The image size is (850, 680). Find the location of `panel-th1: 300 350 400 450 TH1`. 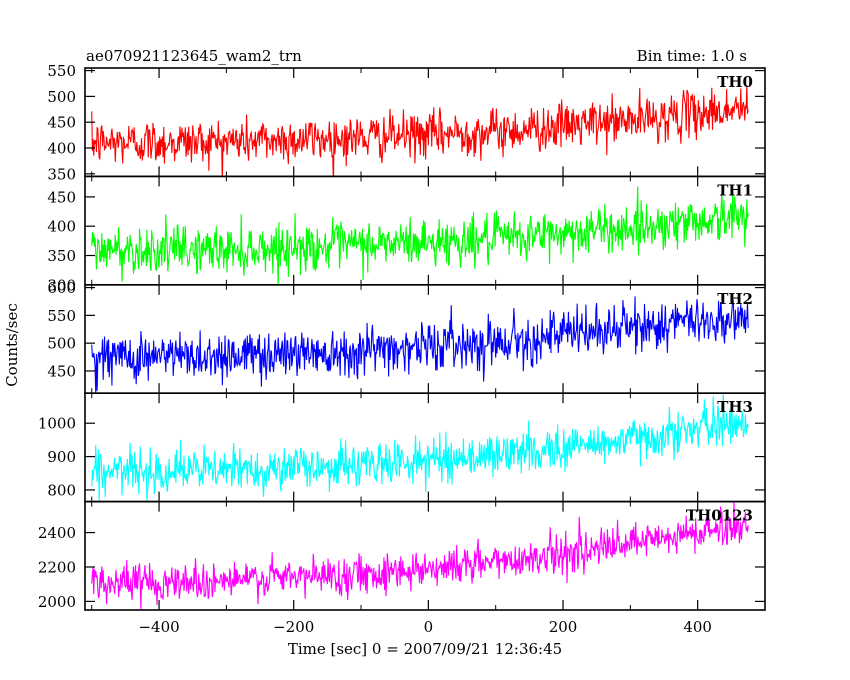

panel-th1: 300 350 400 450 TH1 is located at coordinates (406, 234).